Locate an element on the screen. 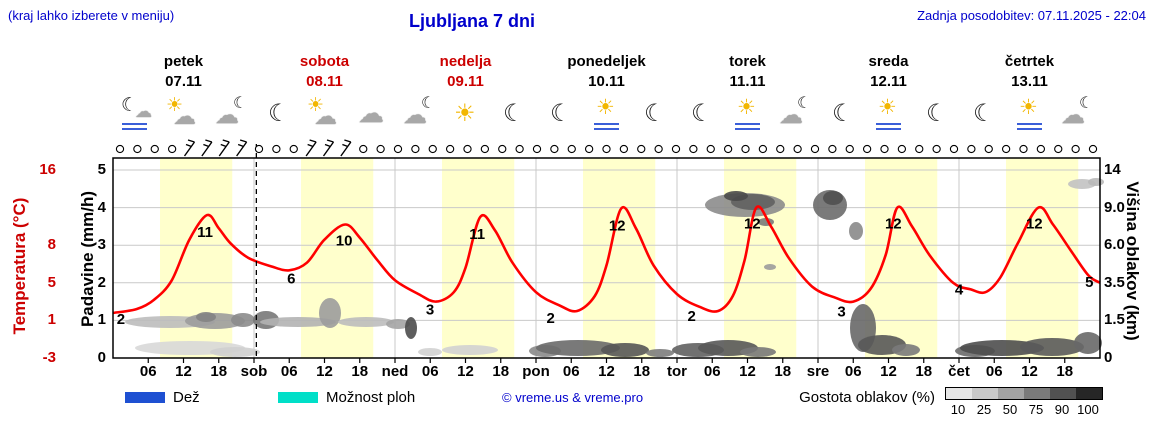  moon-icon: ☾ is located at coordinates (982, 116).